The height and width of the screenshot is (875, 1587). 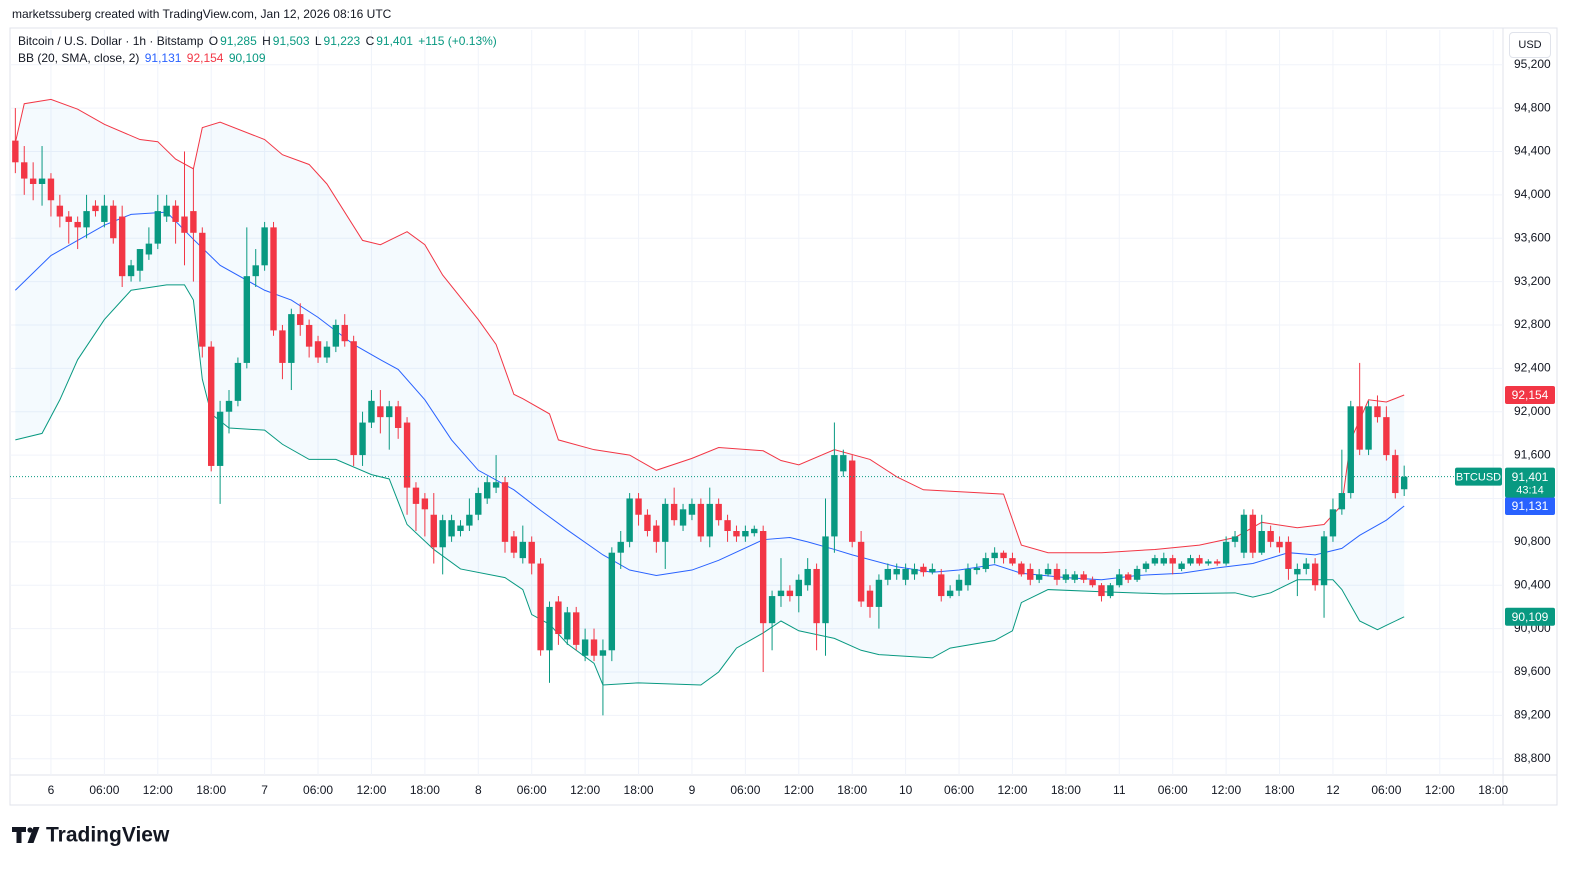 I want to click on y-tick-label: 90,800, so click(x=1532, y=541).